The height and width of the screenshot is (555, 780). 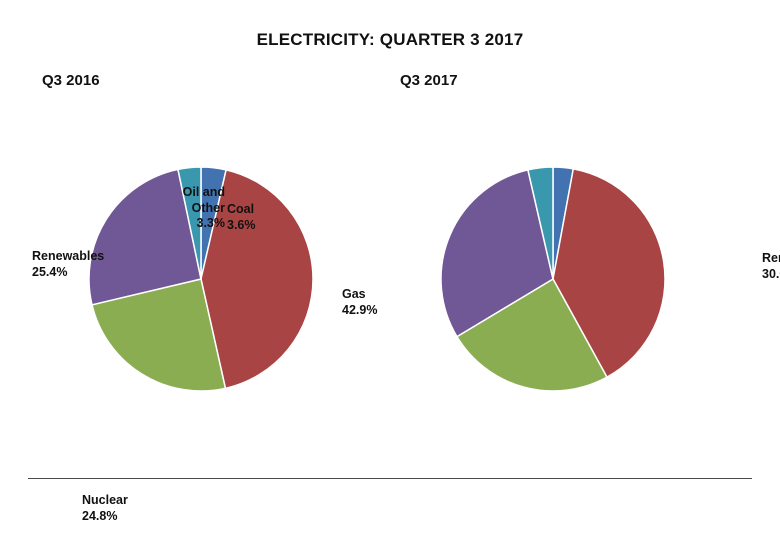 I want to click on pie-slice-nuclear-2016, so click(x=159, y=335).